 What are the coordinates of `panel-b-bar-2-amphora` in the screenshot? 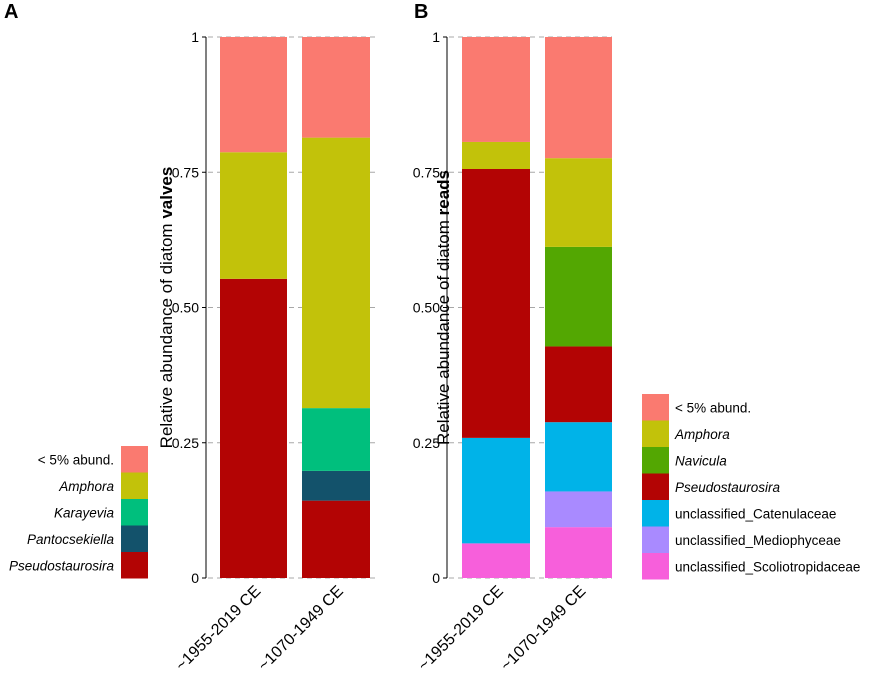 It's located at (578, 202).